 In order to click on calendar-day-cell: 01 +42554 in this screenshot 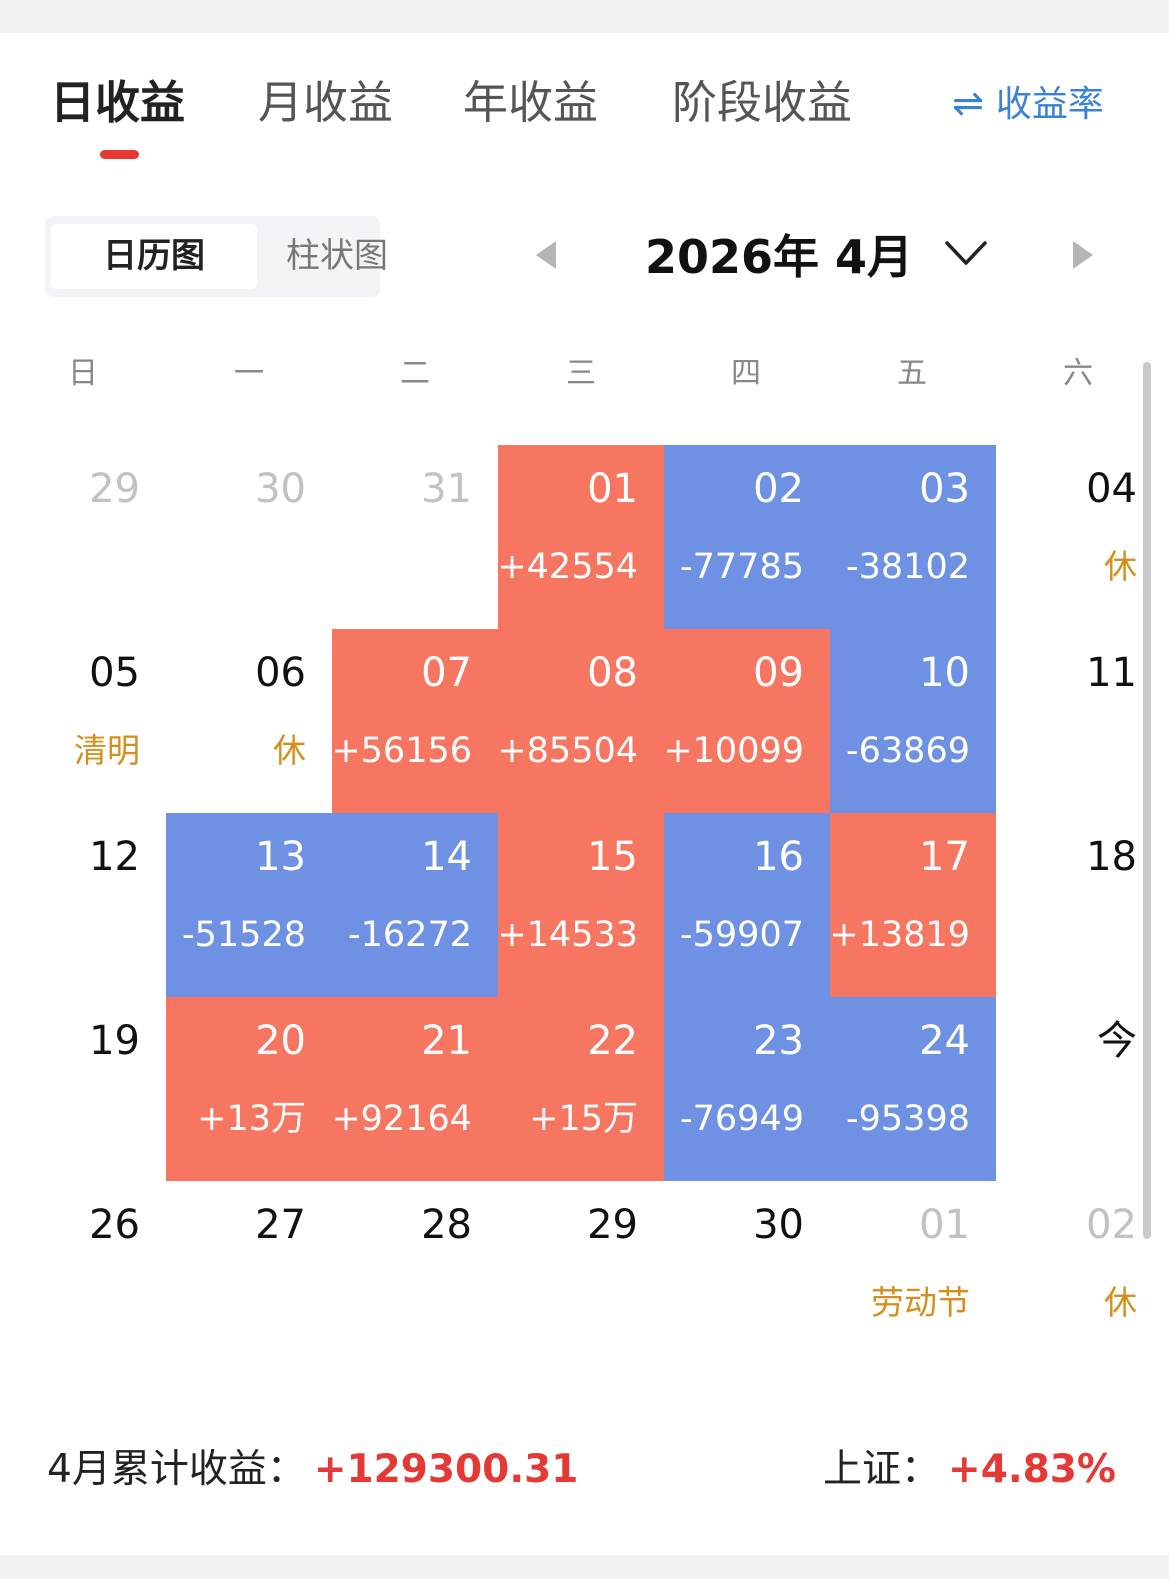, I will do `click(580, 537)`.